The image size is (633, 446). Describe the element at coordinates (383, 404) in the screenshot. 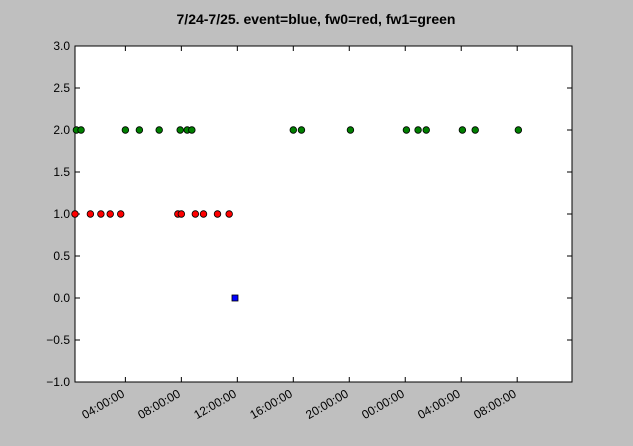

I see `xtick-label: 00:00:00` at that location.